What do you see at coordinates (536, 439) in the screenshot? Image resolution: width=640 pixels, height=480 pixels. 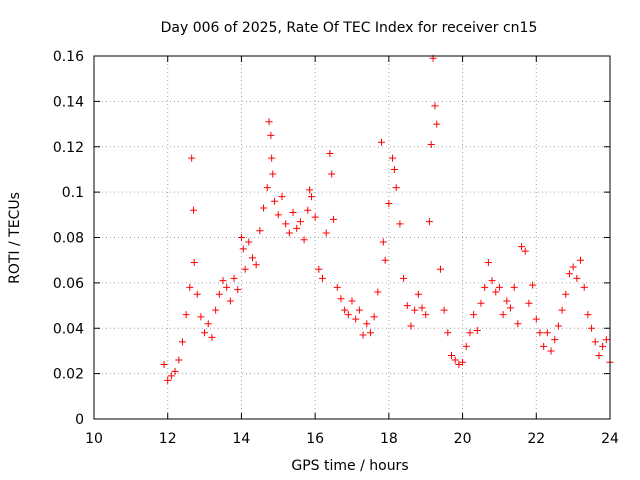 I see `x-tick-label: 22` at bounding box center [536, 439].